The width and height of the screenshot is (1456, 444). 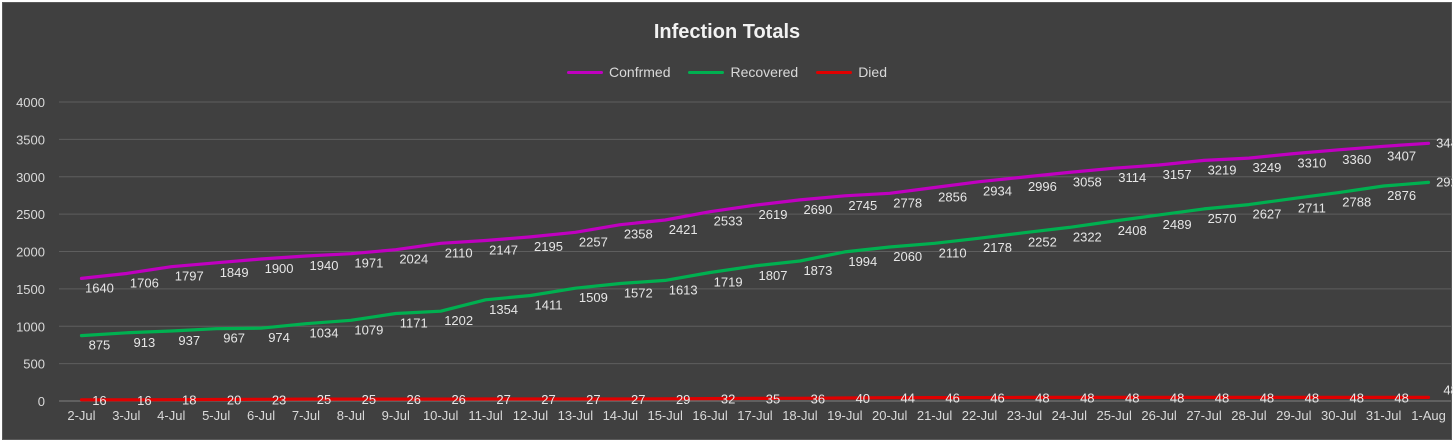 I want to click on data-label: 2745, so click(x=862, y=205).